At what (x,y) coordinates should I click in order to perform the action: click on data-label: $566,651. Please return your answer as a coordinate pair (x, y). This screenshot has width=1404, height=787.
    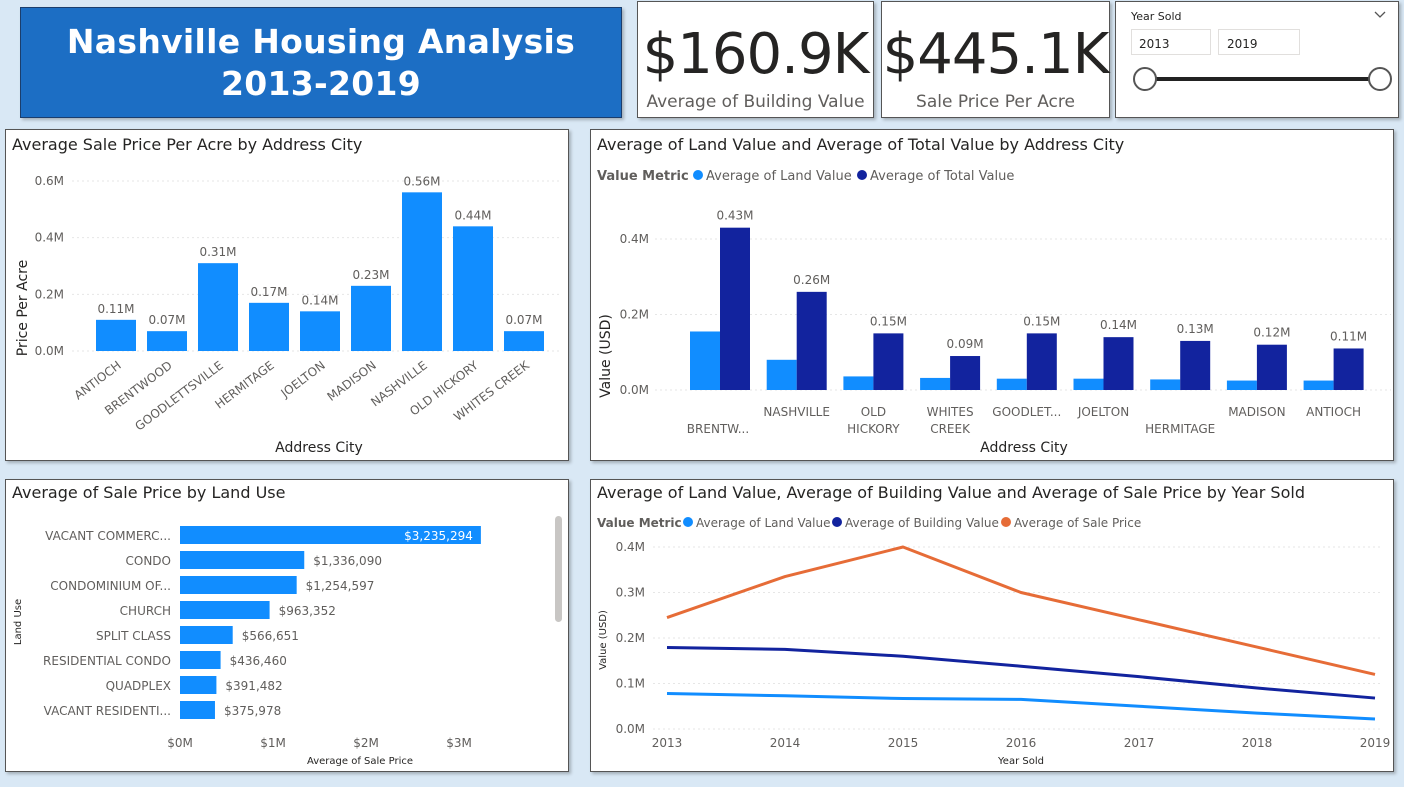
    Looking at the image, I should click on (270, 636).